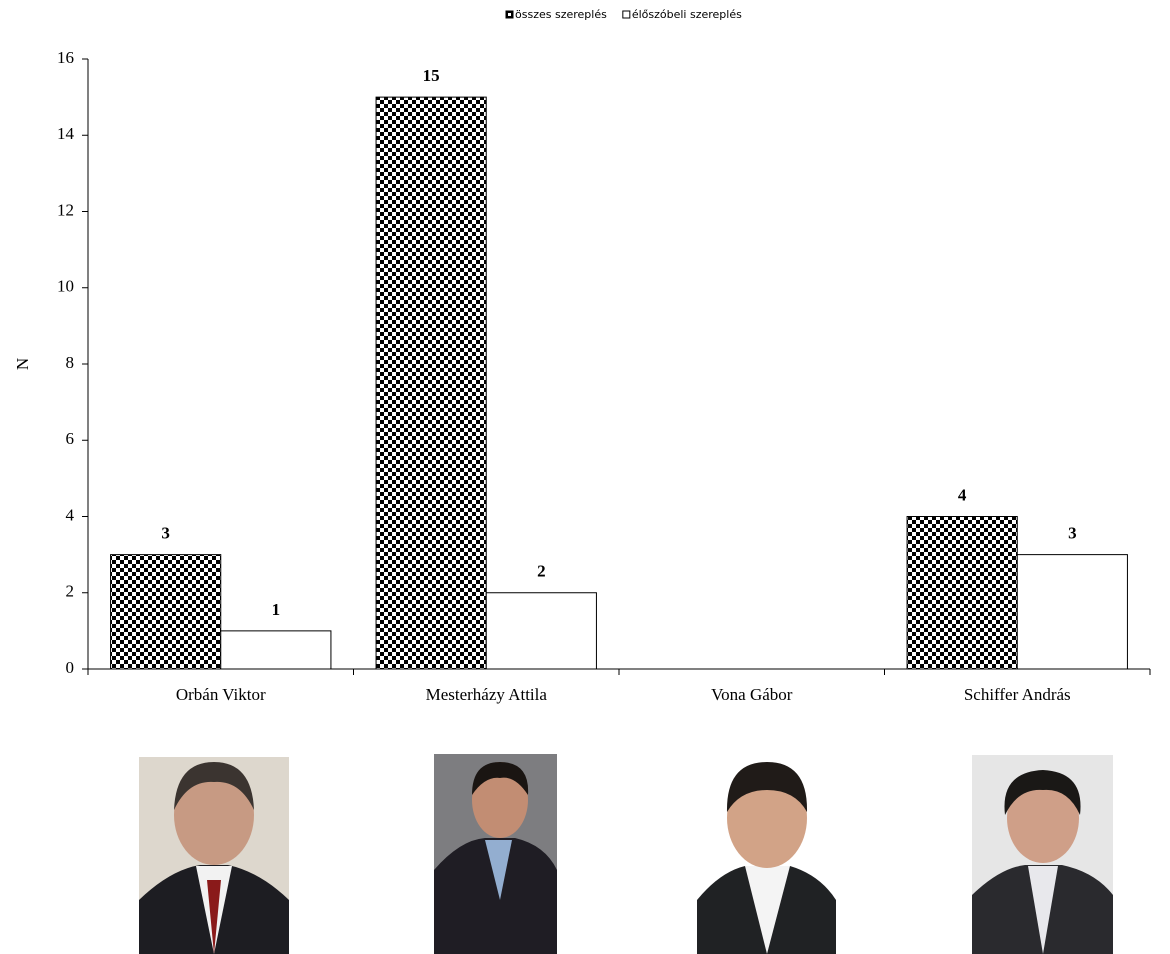  Describe the element at coordinates (65, 209) in the screenshot. I see `y-tick-label: 12` at that location.